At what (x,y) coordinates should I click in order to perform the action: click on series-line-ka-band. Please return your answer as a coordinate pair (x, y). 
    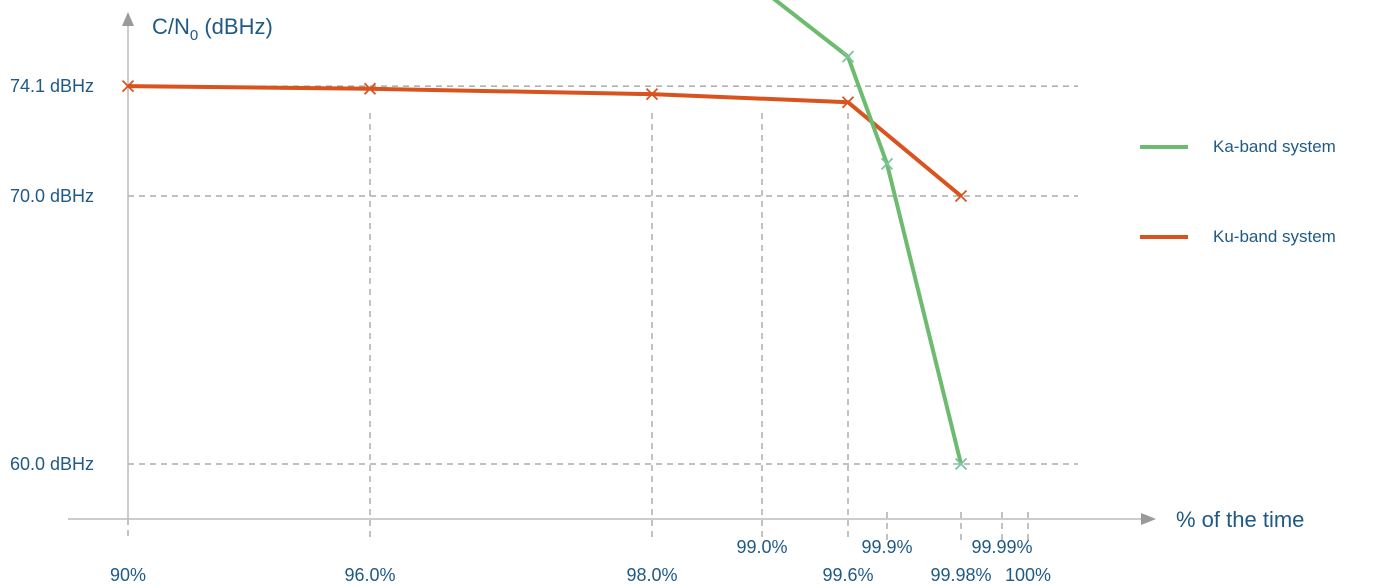
    Looking at the image, I should click on (867, 232).